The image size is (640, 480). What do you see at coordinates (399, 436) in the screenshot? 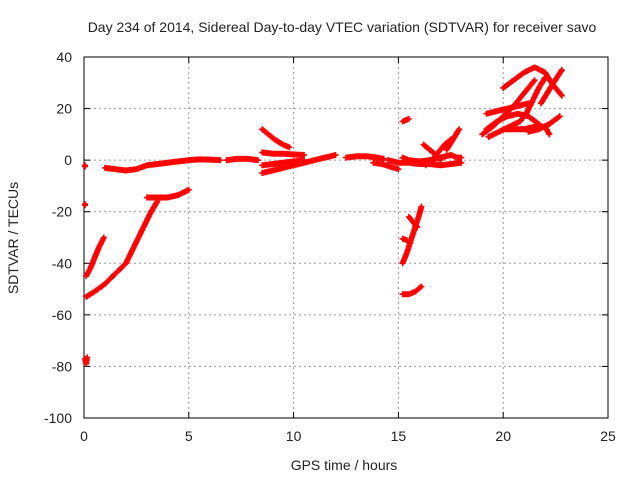
I see `x-tick-label: 15` at bounding box center [399, 436].